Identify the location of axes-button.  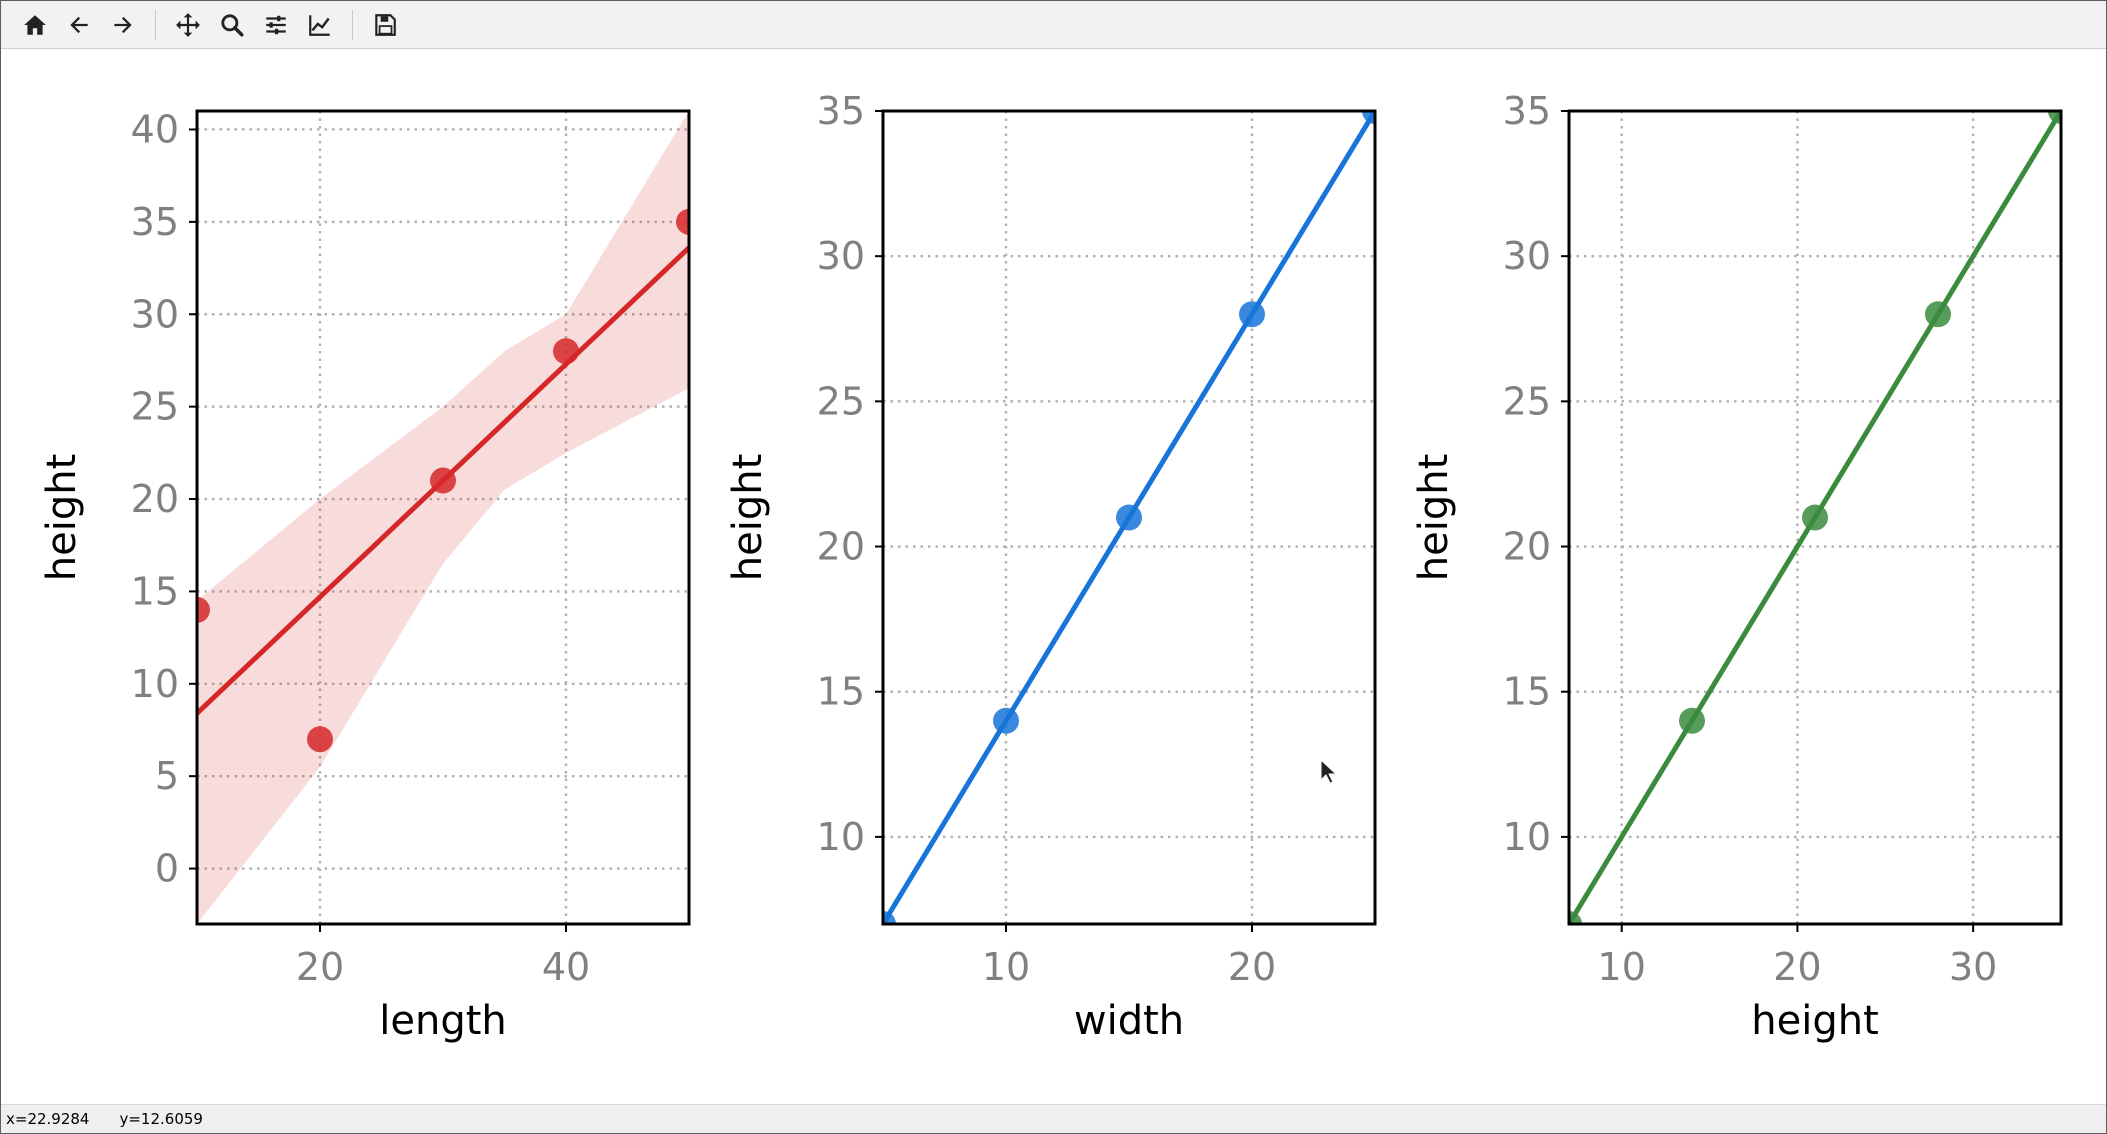
(320, 25).